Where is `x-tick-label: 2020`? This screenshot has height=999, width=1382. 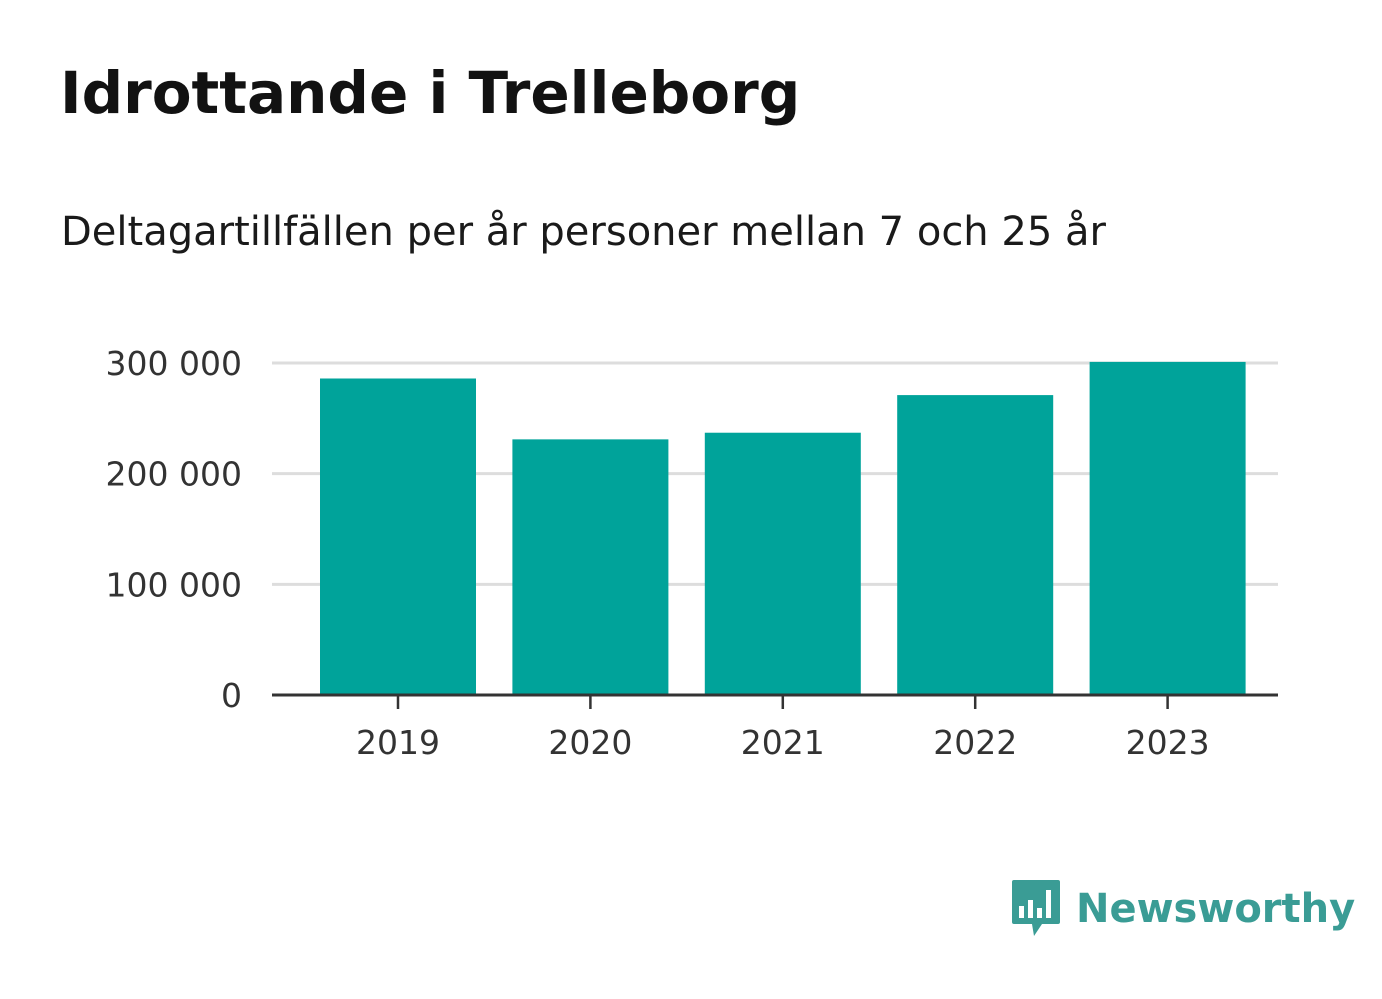 x-tick-label: 2020 is located at coordinates (590, 742).